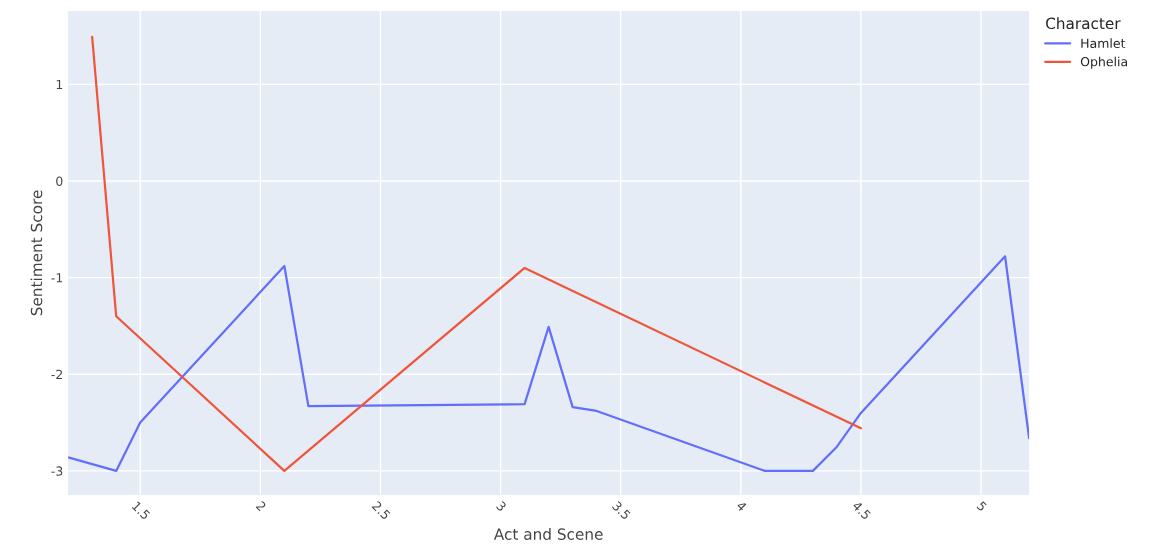 This screenshot has width=1155, height=544. Describe the element at coordinates (548, 534) in the screenshot. I see `x-axis-title: Act and Scene` at that location.